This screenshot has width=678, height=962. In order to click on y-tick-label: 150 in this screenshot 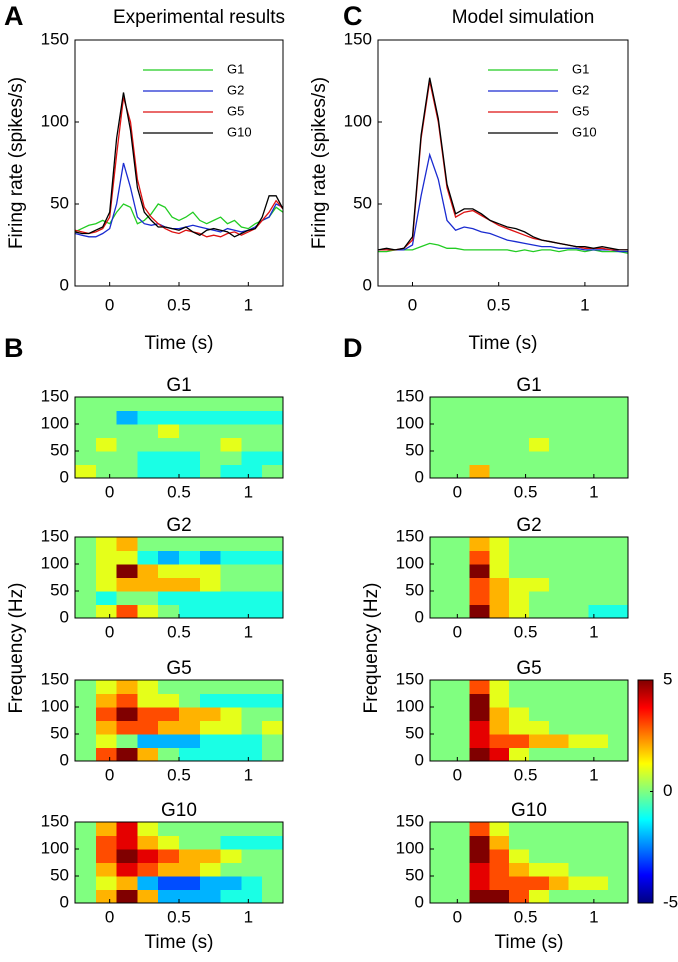, I will do `click(55, 535)`.